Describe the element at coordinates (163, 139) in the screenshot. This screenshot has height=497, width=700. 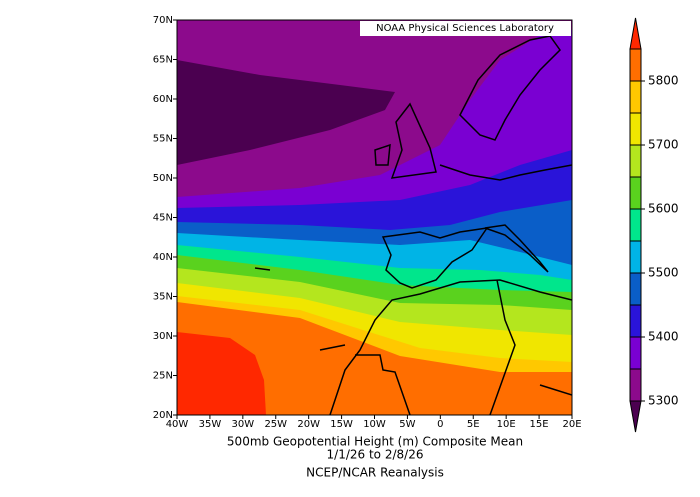
I see `y-tick-label: 55N` at that location.